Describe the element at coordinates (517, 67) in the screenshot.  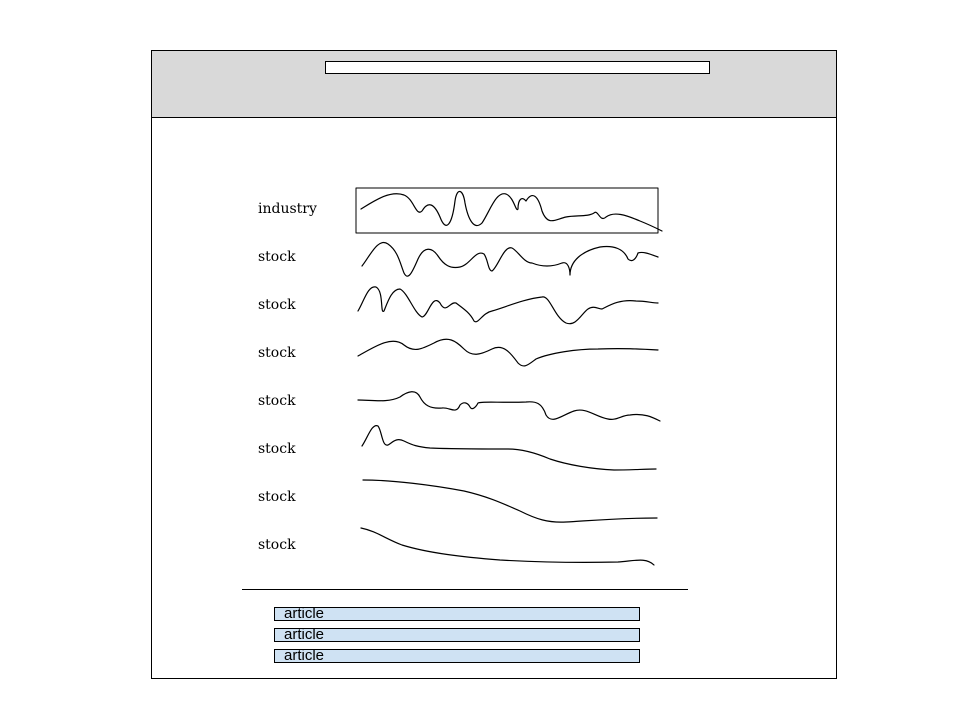
I see `search-input` at that location.